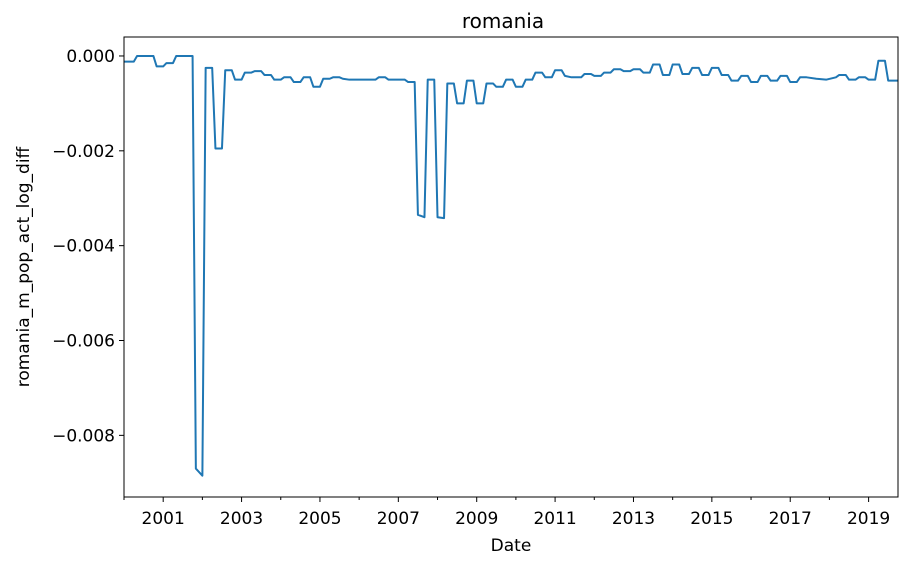  What do you see at coordinates (163, 519) in the screenshot?
I see `x-tick-label: 2001` at bounding box center [163, 519].